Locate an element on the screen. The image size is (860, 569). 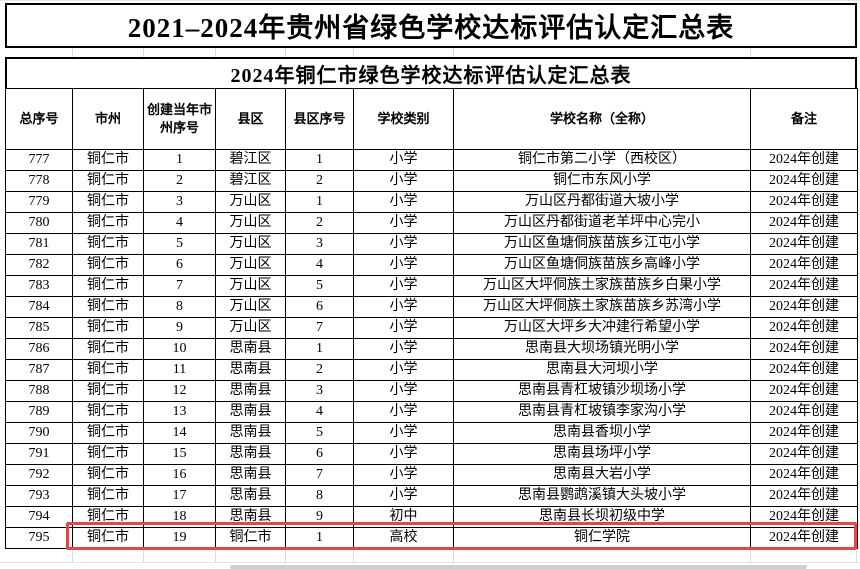
cell-county: 万山区 is located at coordinates (250, 286).